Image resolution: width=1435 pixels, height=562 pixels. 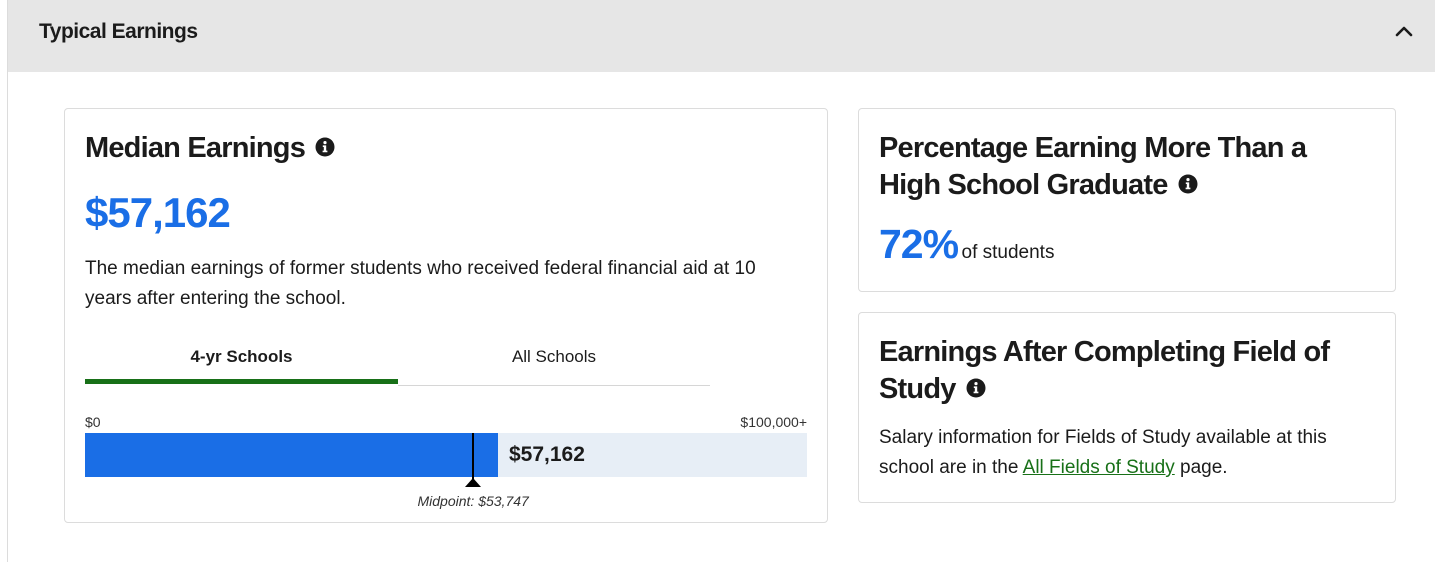 What do you see at coordinates (195, 148) in the screenshot?
I see `median-earnings-title-text: Median Earnings` at bounding box center [195, 148].